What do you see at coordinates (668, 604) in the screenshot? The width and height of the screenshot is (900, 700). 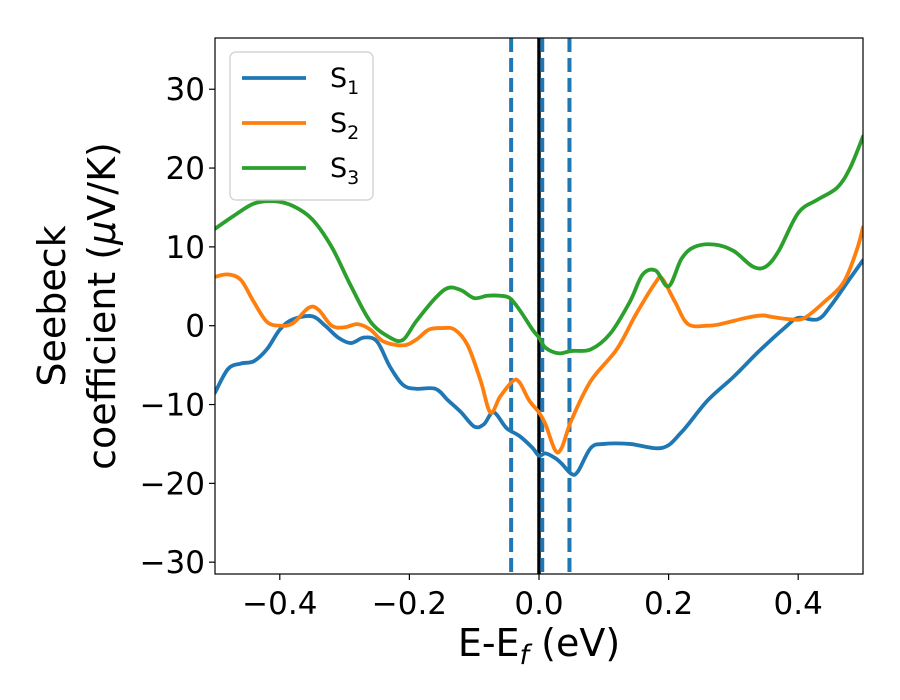 I see `x-tick-label: 0.2` at bounding box center [668, 604].